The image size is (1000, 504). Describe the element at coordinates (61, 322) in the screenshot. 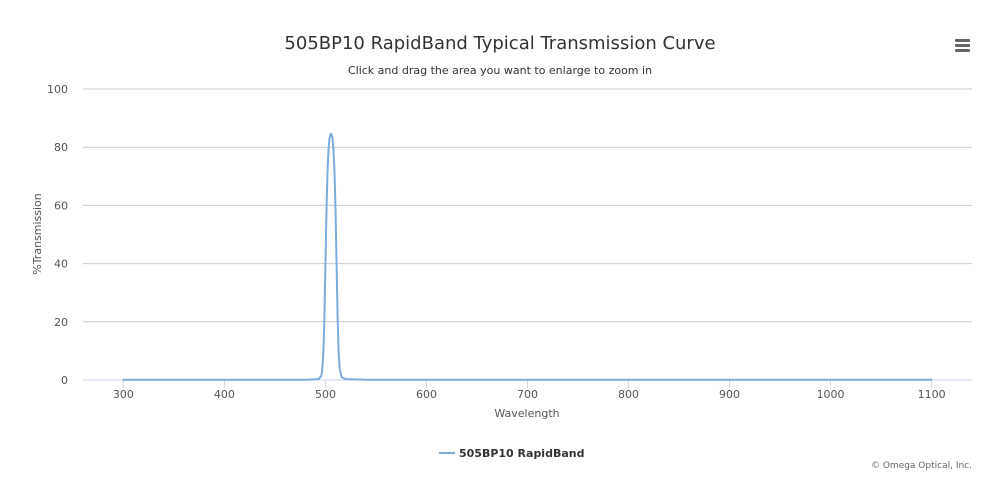

I see `y-tick-label: 20` at that location.